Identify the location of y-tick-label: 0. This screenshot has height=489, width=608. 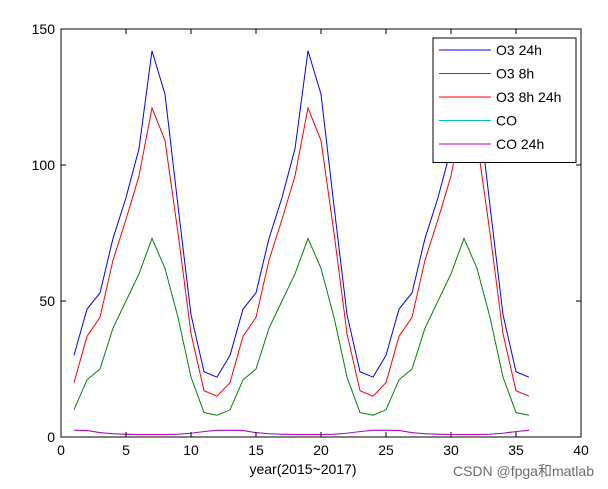
(51, 437).